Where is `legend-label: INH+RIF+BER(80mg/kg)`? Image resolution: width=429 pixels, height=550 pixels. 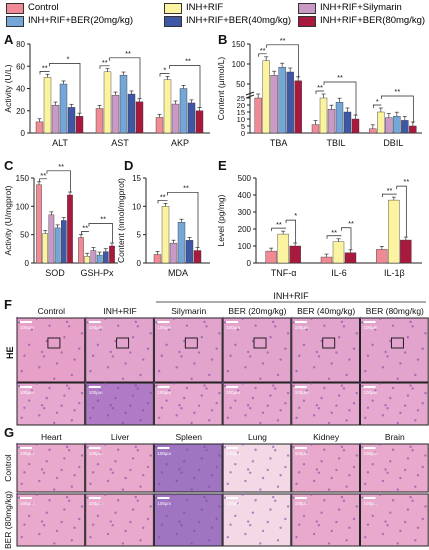 legend-label: INH+RIF+BER(80mg/kg) is located at coordinates (373, 20).